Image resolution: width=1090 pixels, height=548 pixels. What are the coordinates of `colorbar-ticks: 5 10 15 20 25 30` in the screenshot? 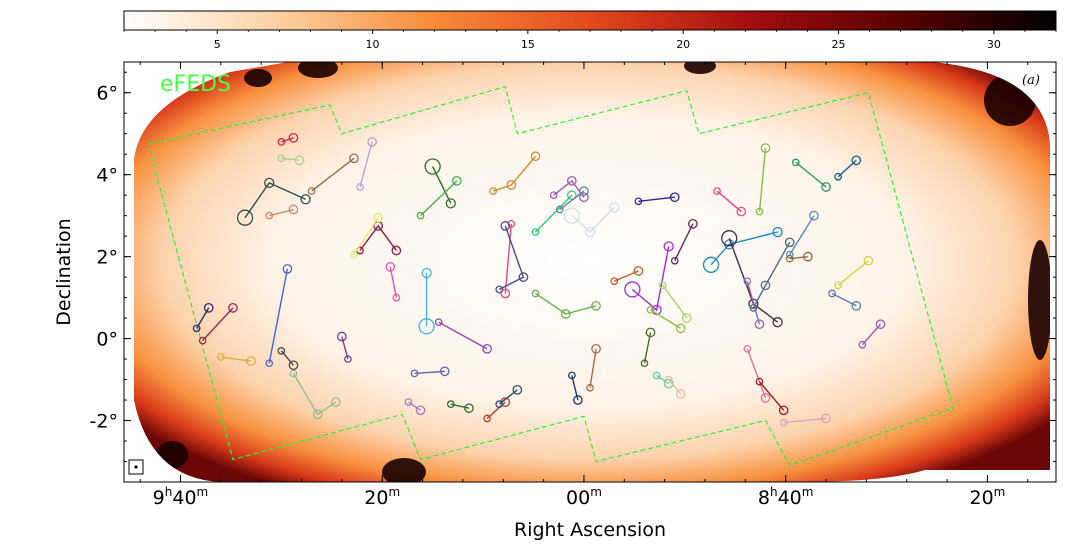 It's located at (590, 40).